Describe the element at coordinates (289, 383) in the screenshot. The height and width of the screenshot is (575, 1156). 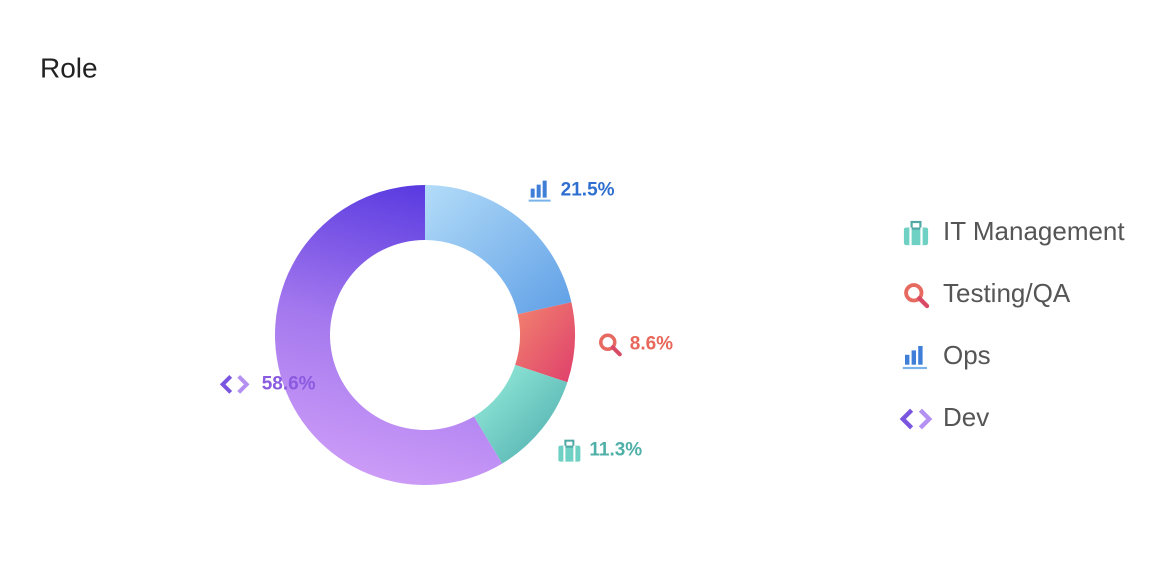
I see `data-label: 58.6%` at that location.